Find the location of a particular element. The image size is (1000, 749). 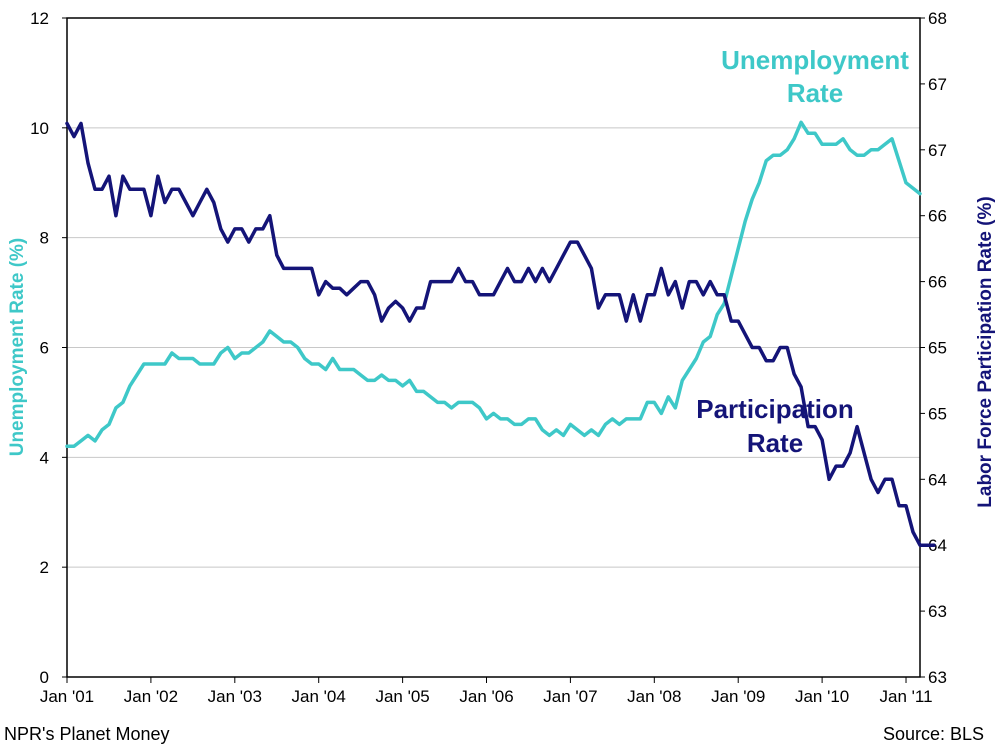

x-tick-label: Jan '07 is located at coordinates (570, 696).